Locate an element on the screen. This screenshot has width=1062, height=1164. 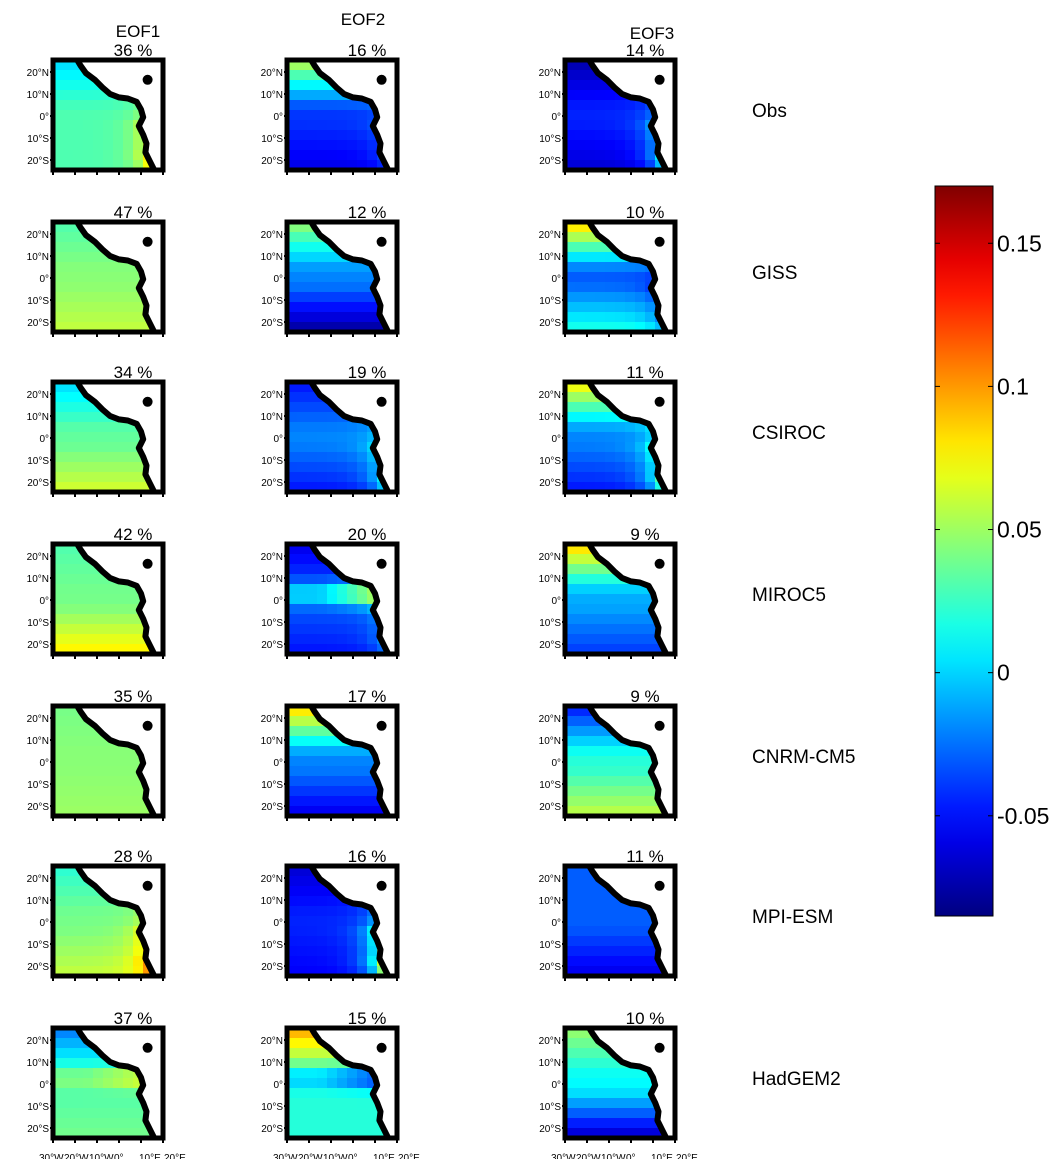
lat-tick-label: 20°S is located at coordinates (550, 161).